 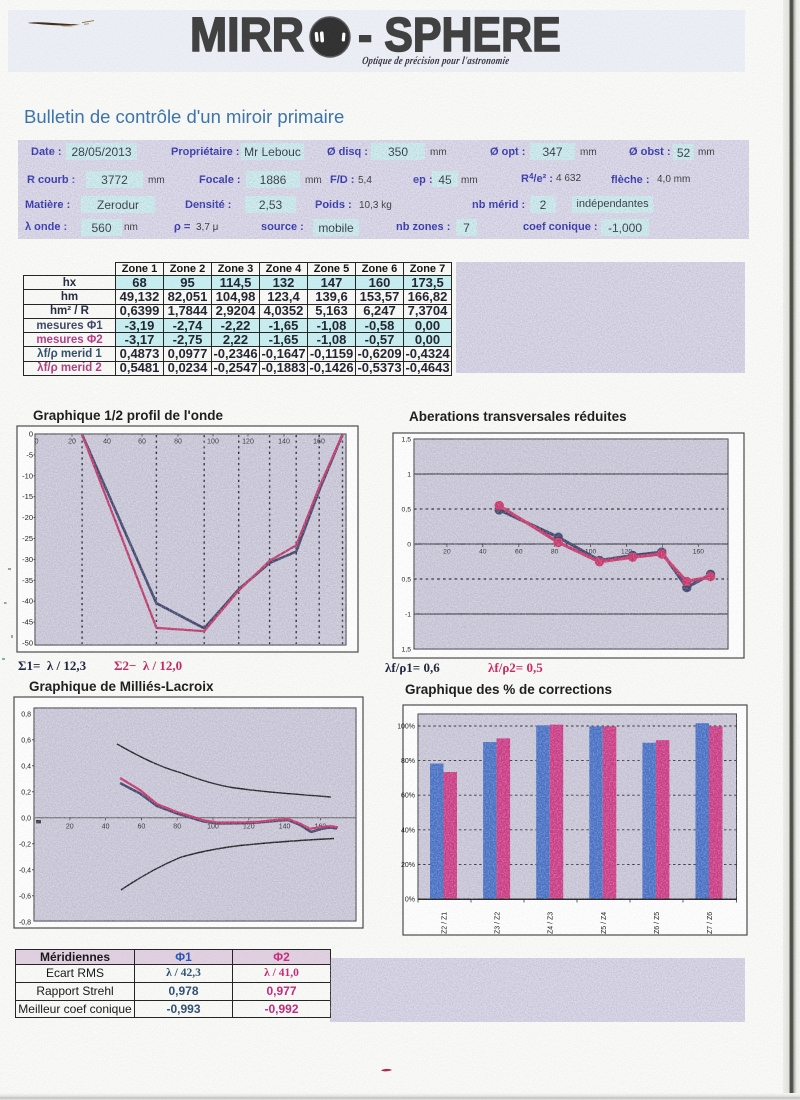 I want to click on svg-text: -0,6, so click(x=25, y=896).